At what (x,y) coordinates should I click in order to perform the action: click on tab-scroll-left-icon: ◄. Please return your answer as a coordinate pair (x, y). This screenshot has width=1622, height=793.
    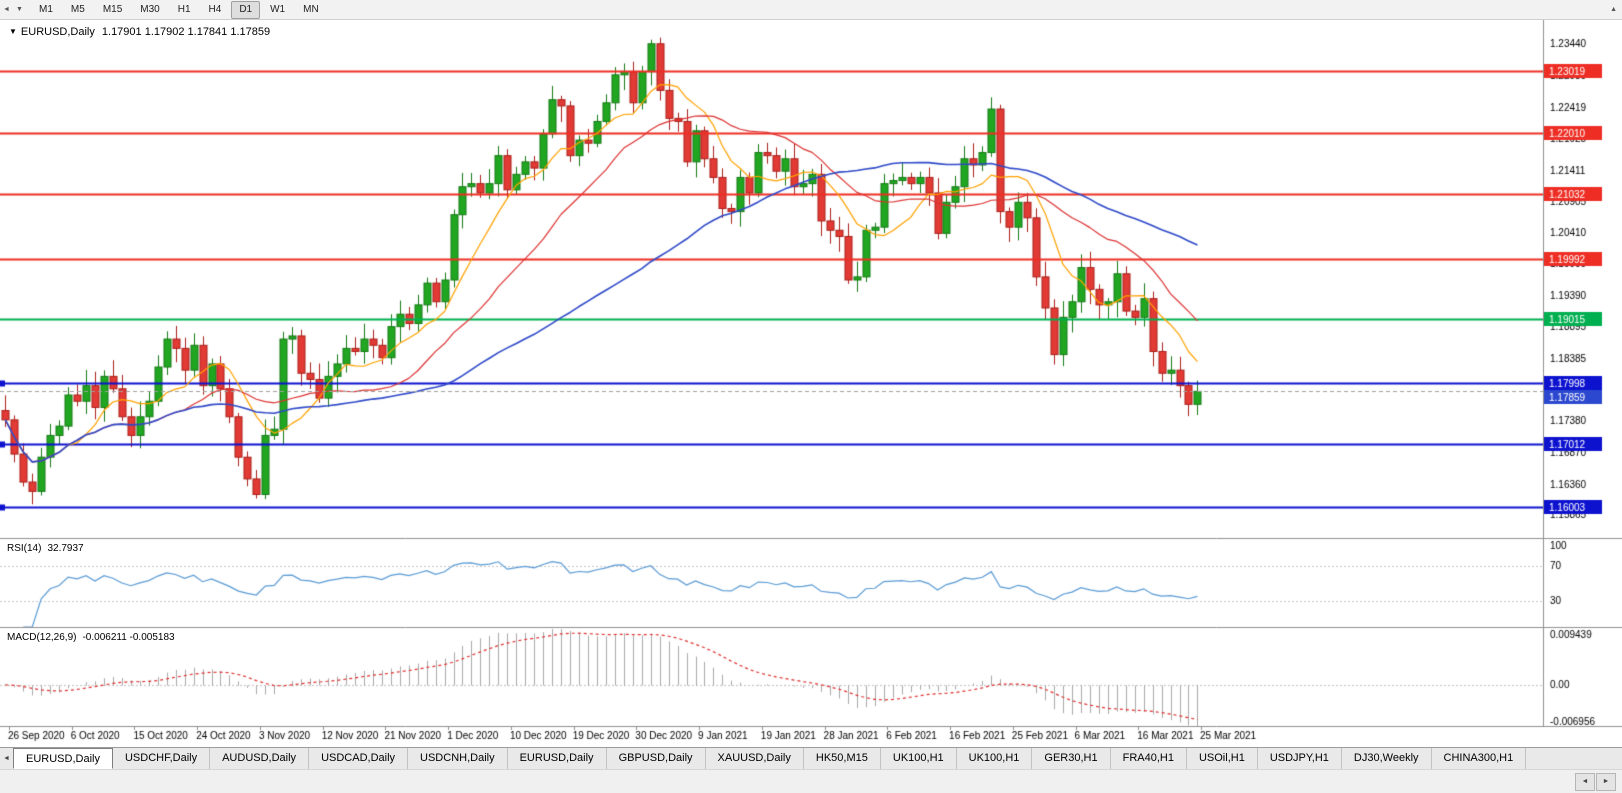
    Looking at the image, I should click on (6, 758).